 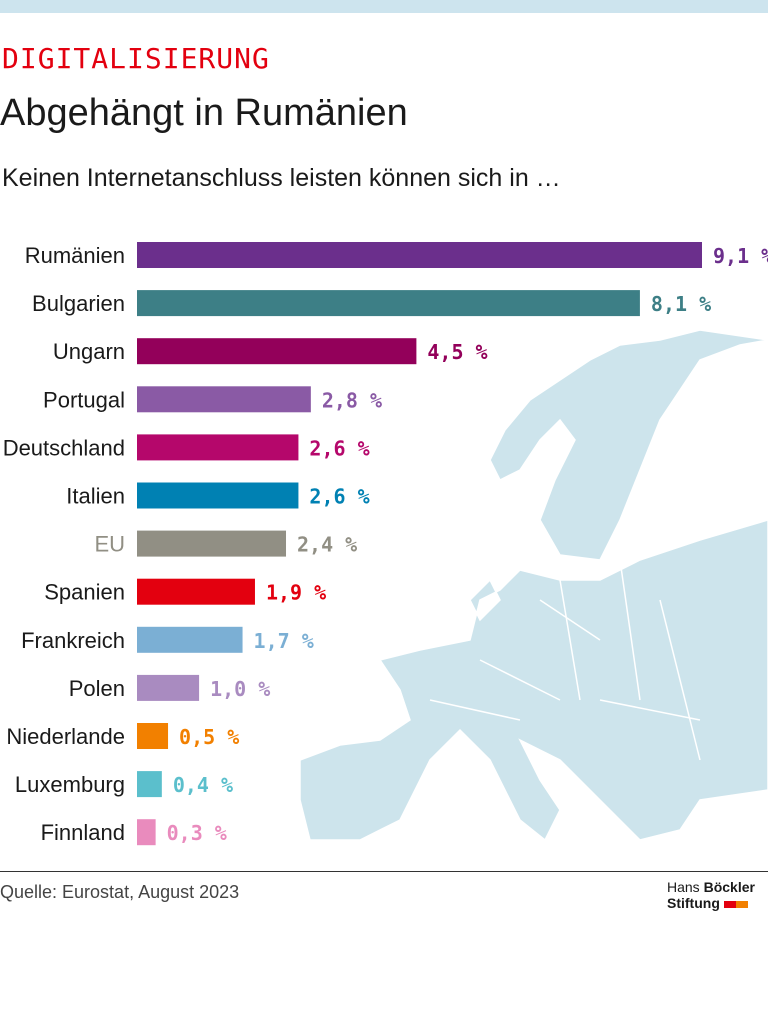 What do you see at coordinates (384, 871) in the screenshot?
I see `divider` at bounding box center [384, 871].